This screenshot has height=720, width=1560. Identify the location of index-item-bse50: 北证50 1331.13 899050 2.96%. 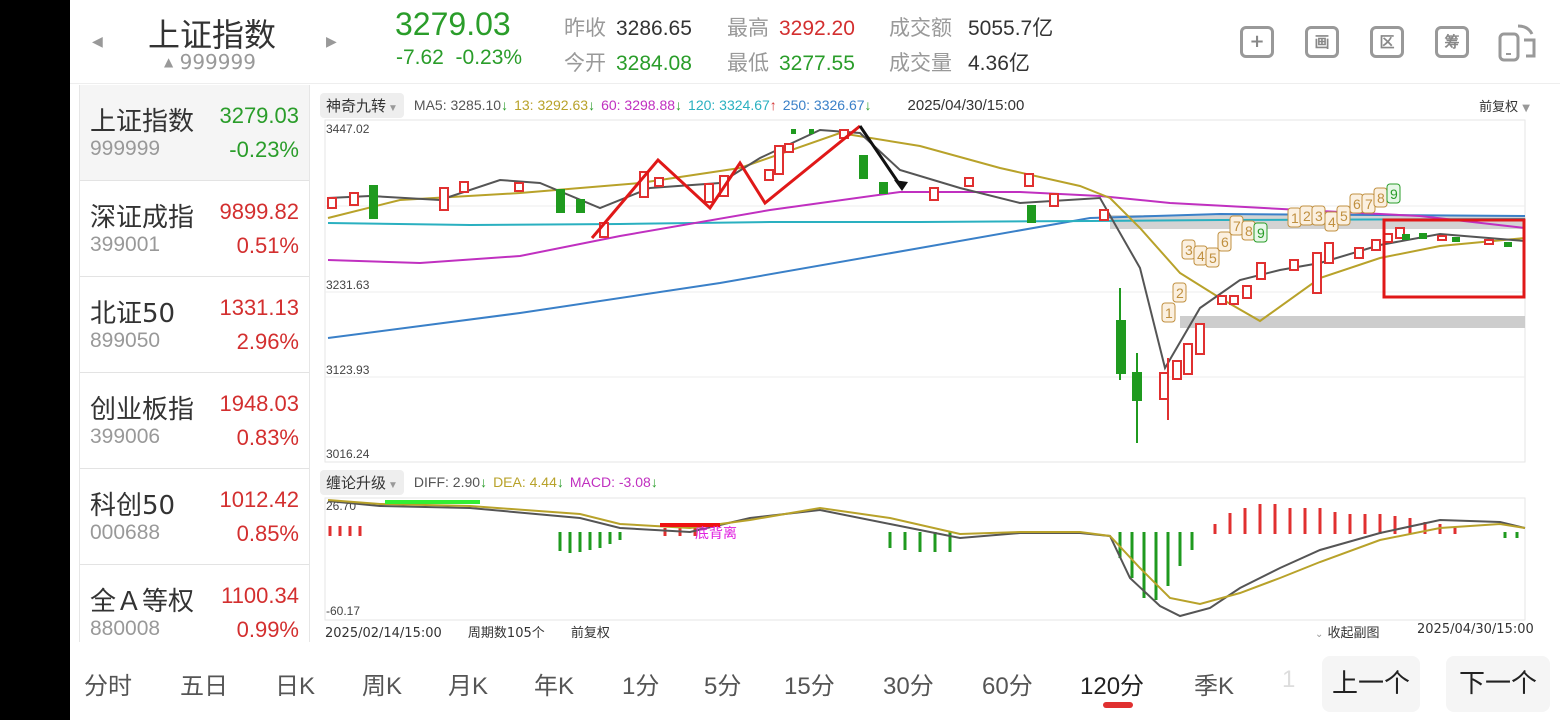
(194, 325).